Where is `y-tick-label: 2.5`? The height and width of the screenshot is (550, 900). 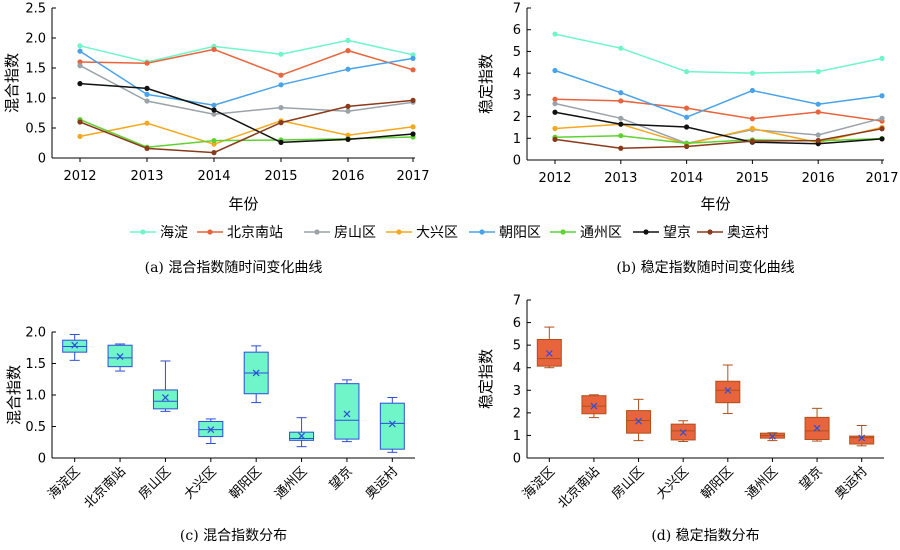
y-tick-label: 2.5 is located at coordinates (35, 9).